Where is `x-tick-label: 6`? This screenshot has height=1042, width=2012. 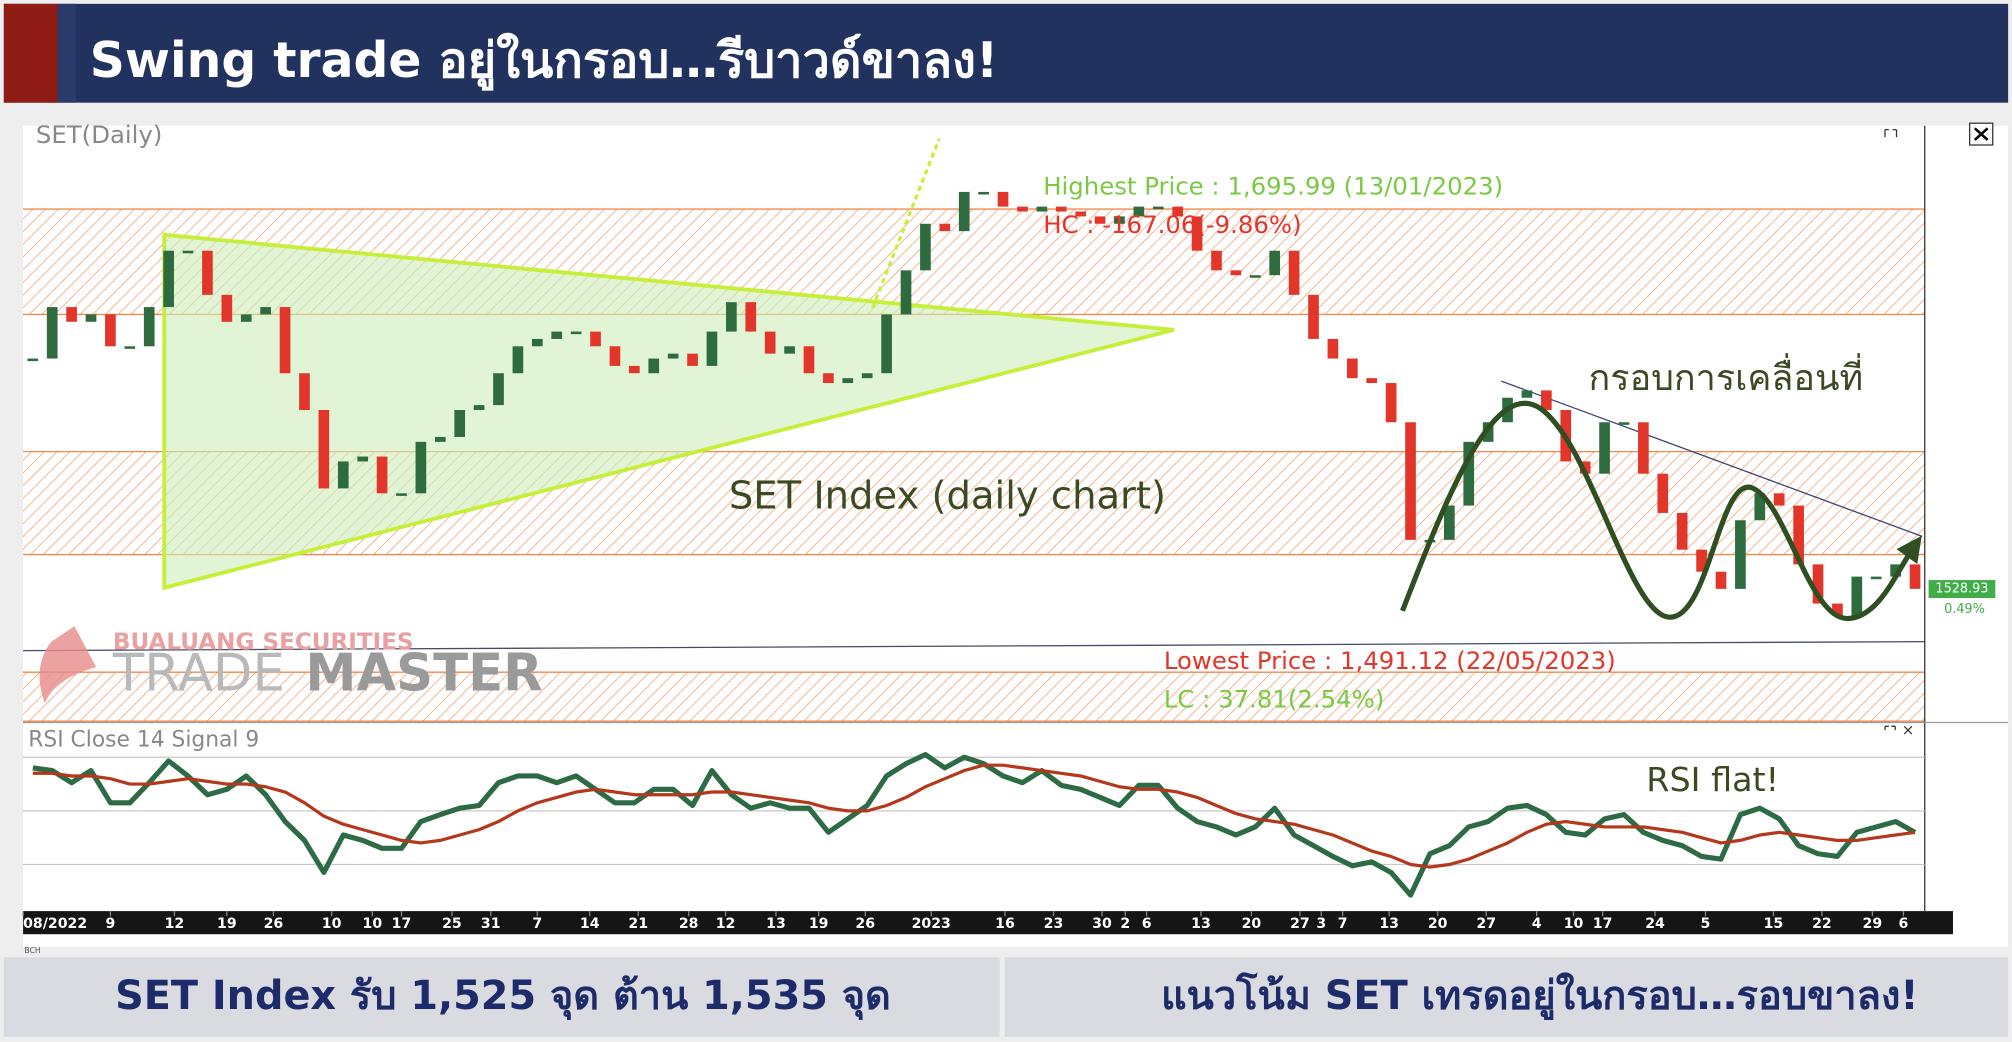 x-tick-label: 6 is located at coordinates (1147, 924).